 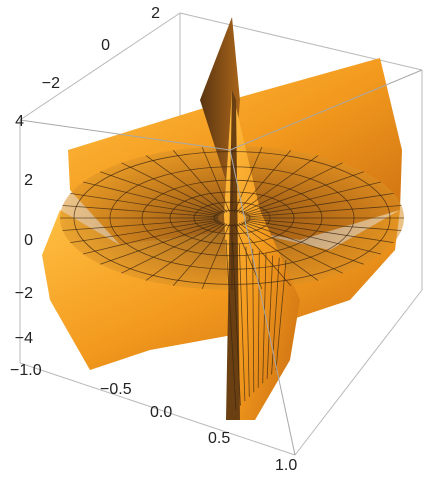 I want to click on x-tick-label: 1.0, so click(x=286, y=465).